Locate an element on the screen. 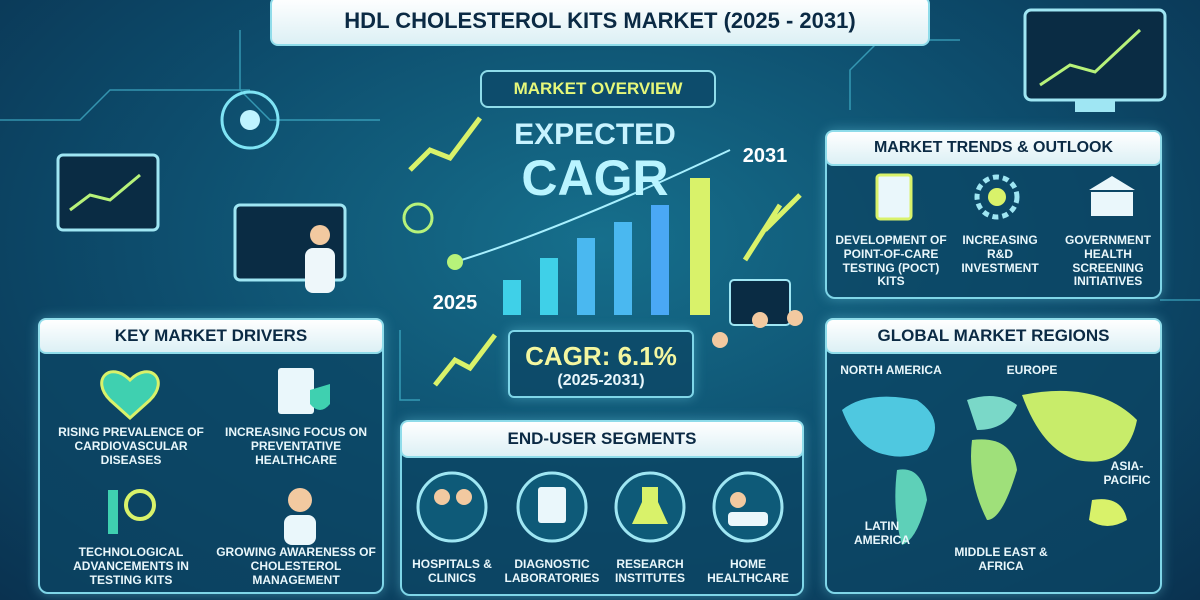 The width and height of the screenshot is (1200, 600). coat-icon is located at coordinates (300, 530).